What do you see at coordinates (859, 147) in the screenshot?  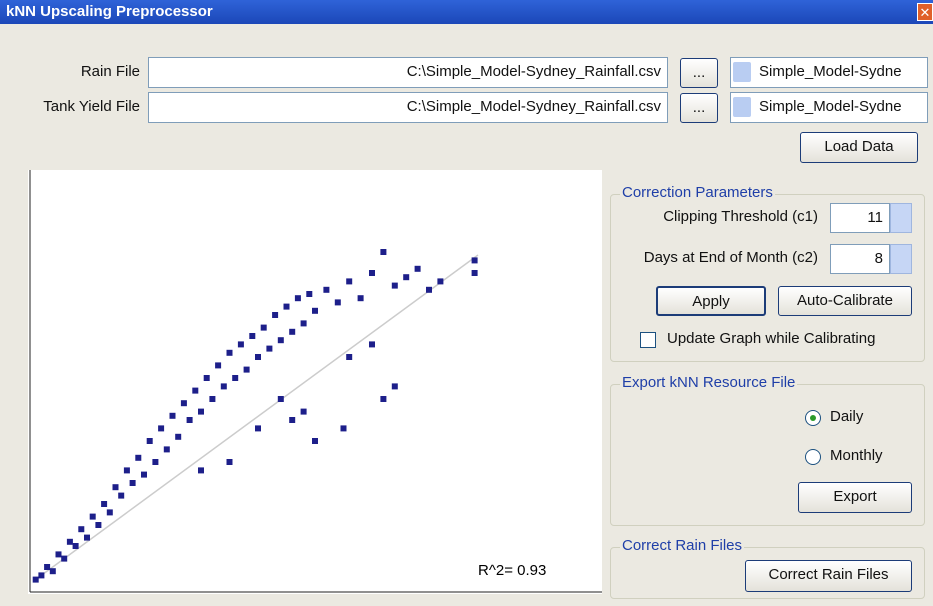 I see `load-button: Load Data` at bounding box center [859, 147].